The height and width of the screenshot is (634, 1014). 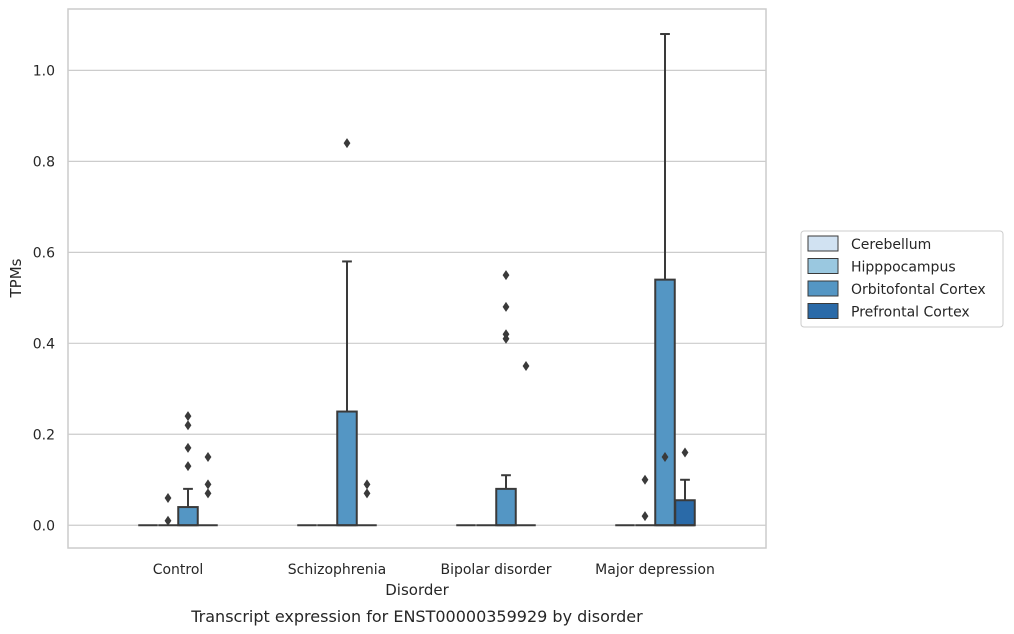 I want to click on legend-label: Orbitofontal Cortex, so click(x=918, y=290).